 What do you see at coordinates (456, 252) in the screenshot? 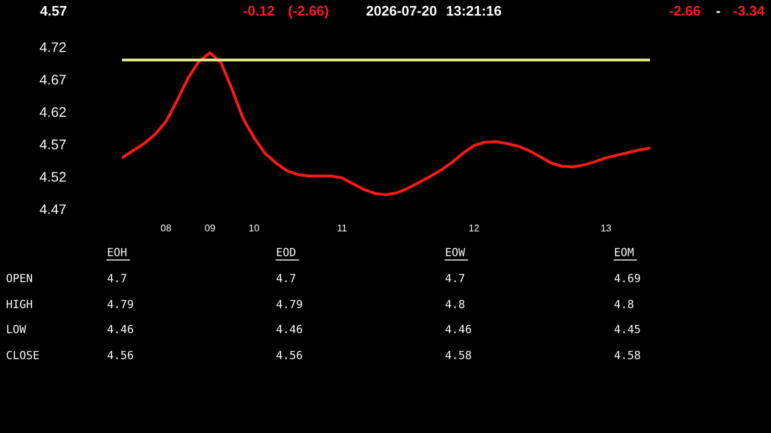
I see `text: EOW` at bounding box center [456, 252].